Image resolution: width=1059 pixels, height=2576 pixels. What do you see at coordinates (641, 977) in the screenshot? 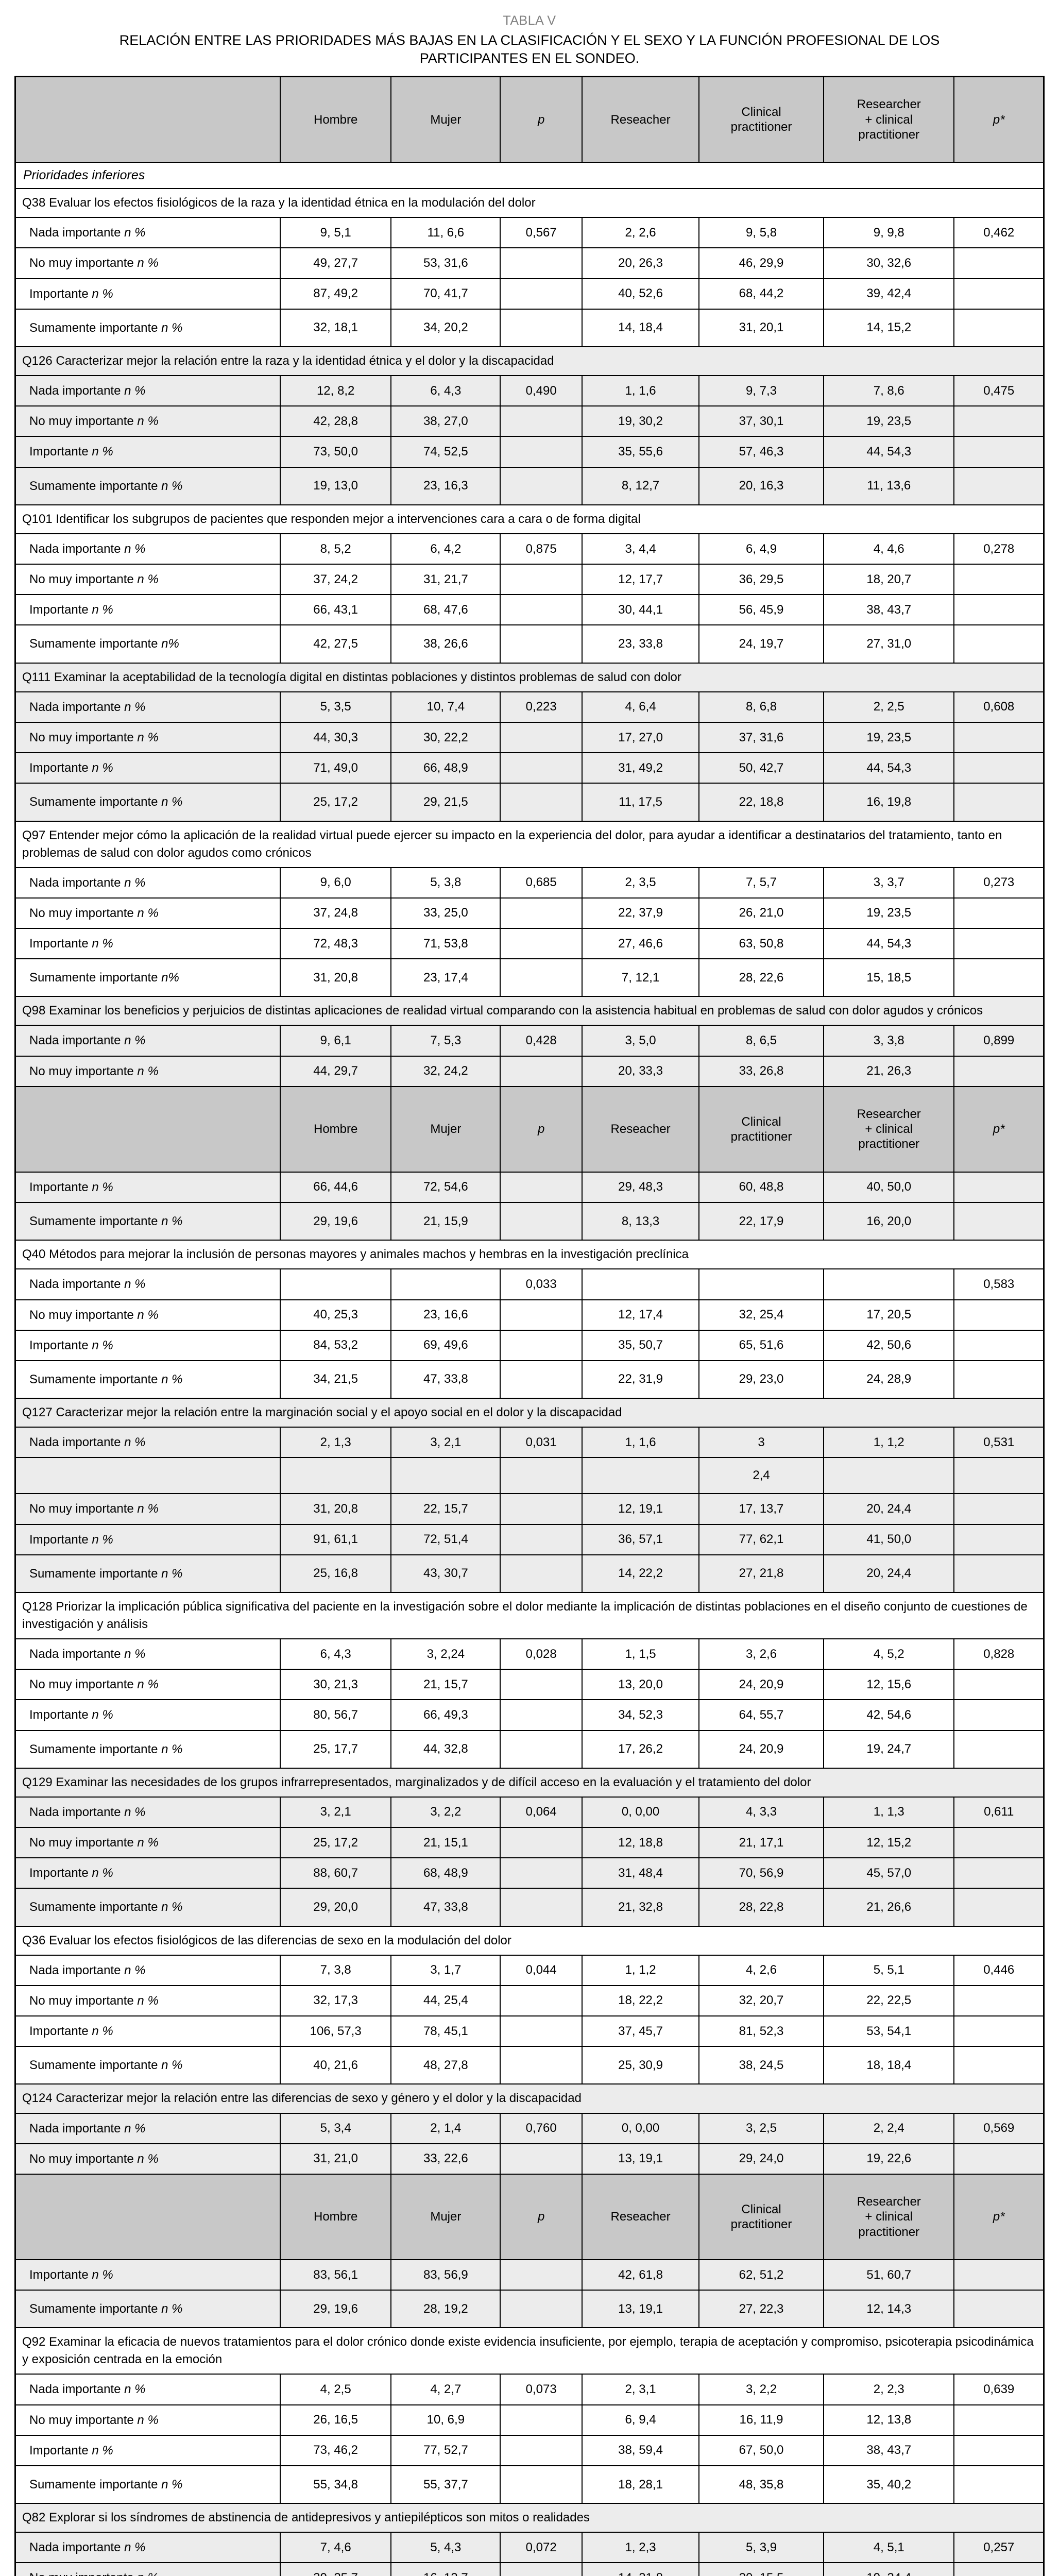
I see `cell-researcher: 7, 12,1` at bounding box center [641, 977].